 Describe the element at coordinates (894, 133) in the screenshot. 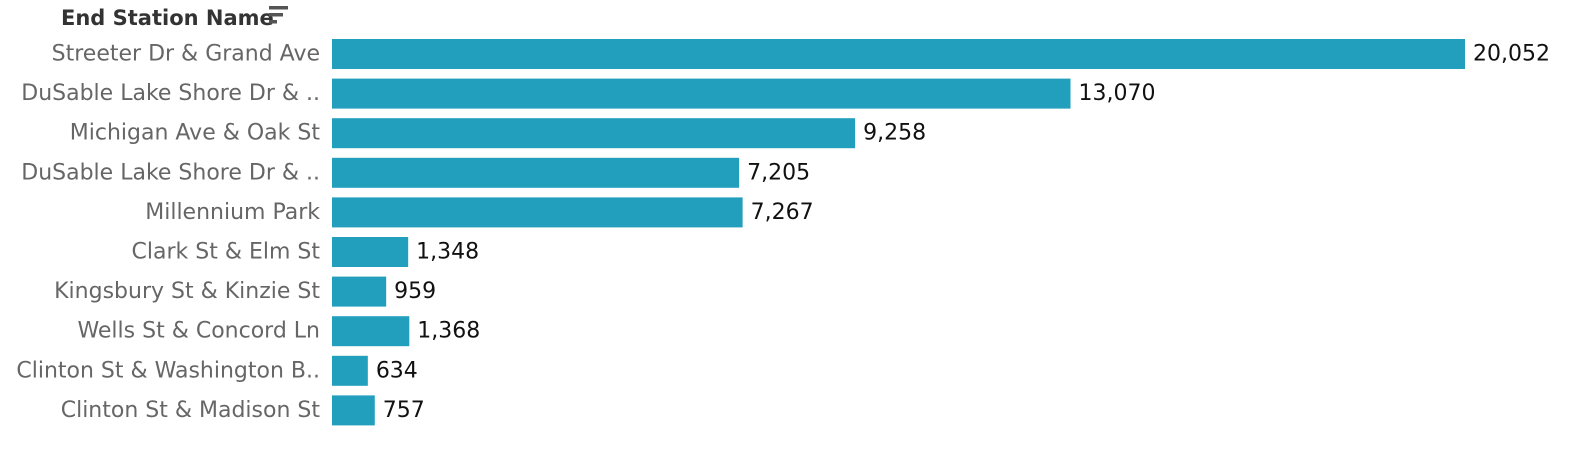

I see `value-label-3: 9,258` at that location.